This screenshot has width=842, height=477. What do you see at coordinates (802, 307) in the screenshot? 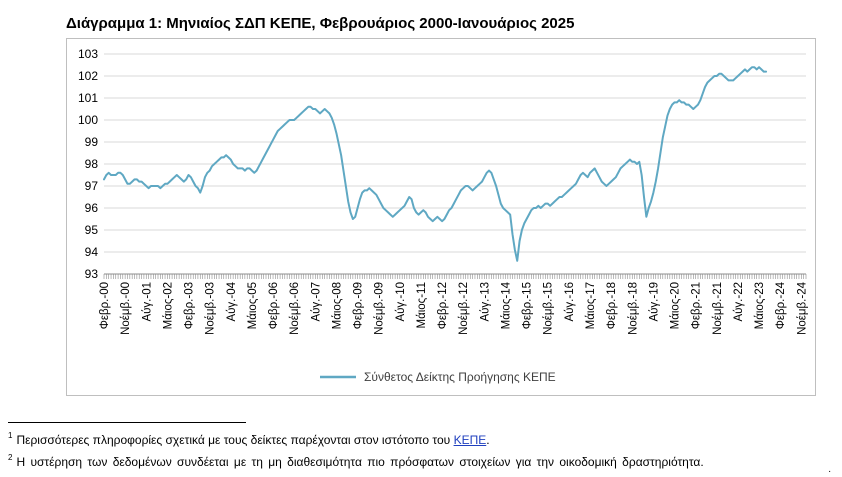
I see `x-tick-label: Νοέμβ.-24` at bounding box center [802, 307].